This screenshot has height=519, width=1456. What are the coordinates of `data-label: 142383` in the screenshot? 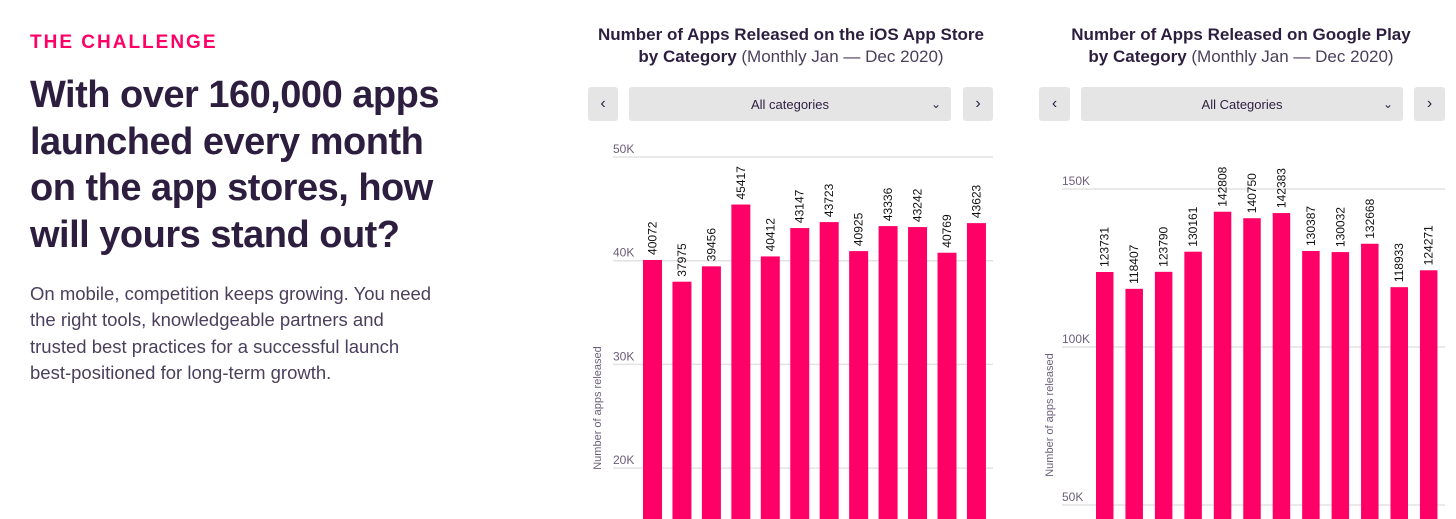 It's located at (1281, 188).